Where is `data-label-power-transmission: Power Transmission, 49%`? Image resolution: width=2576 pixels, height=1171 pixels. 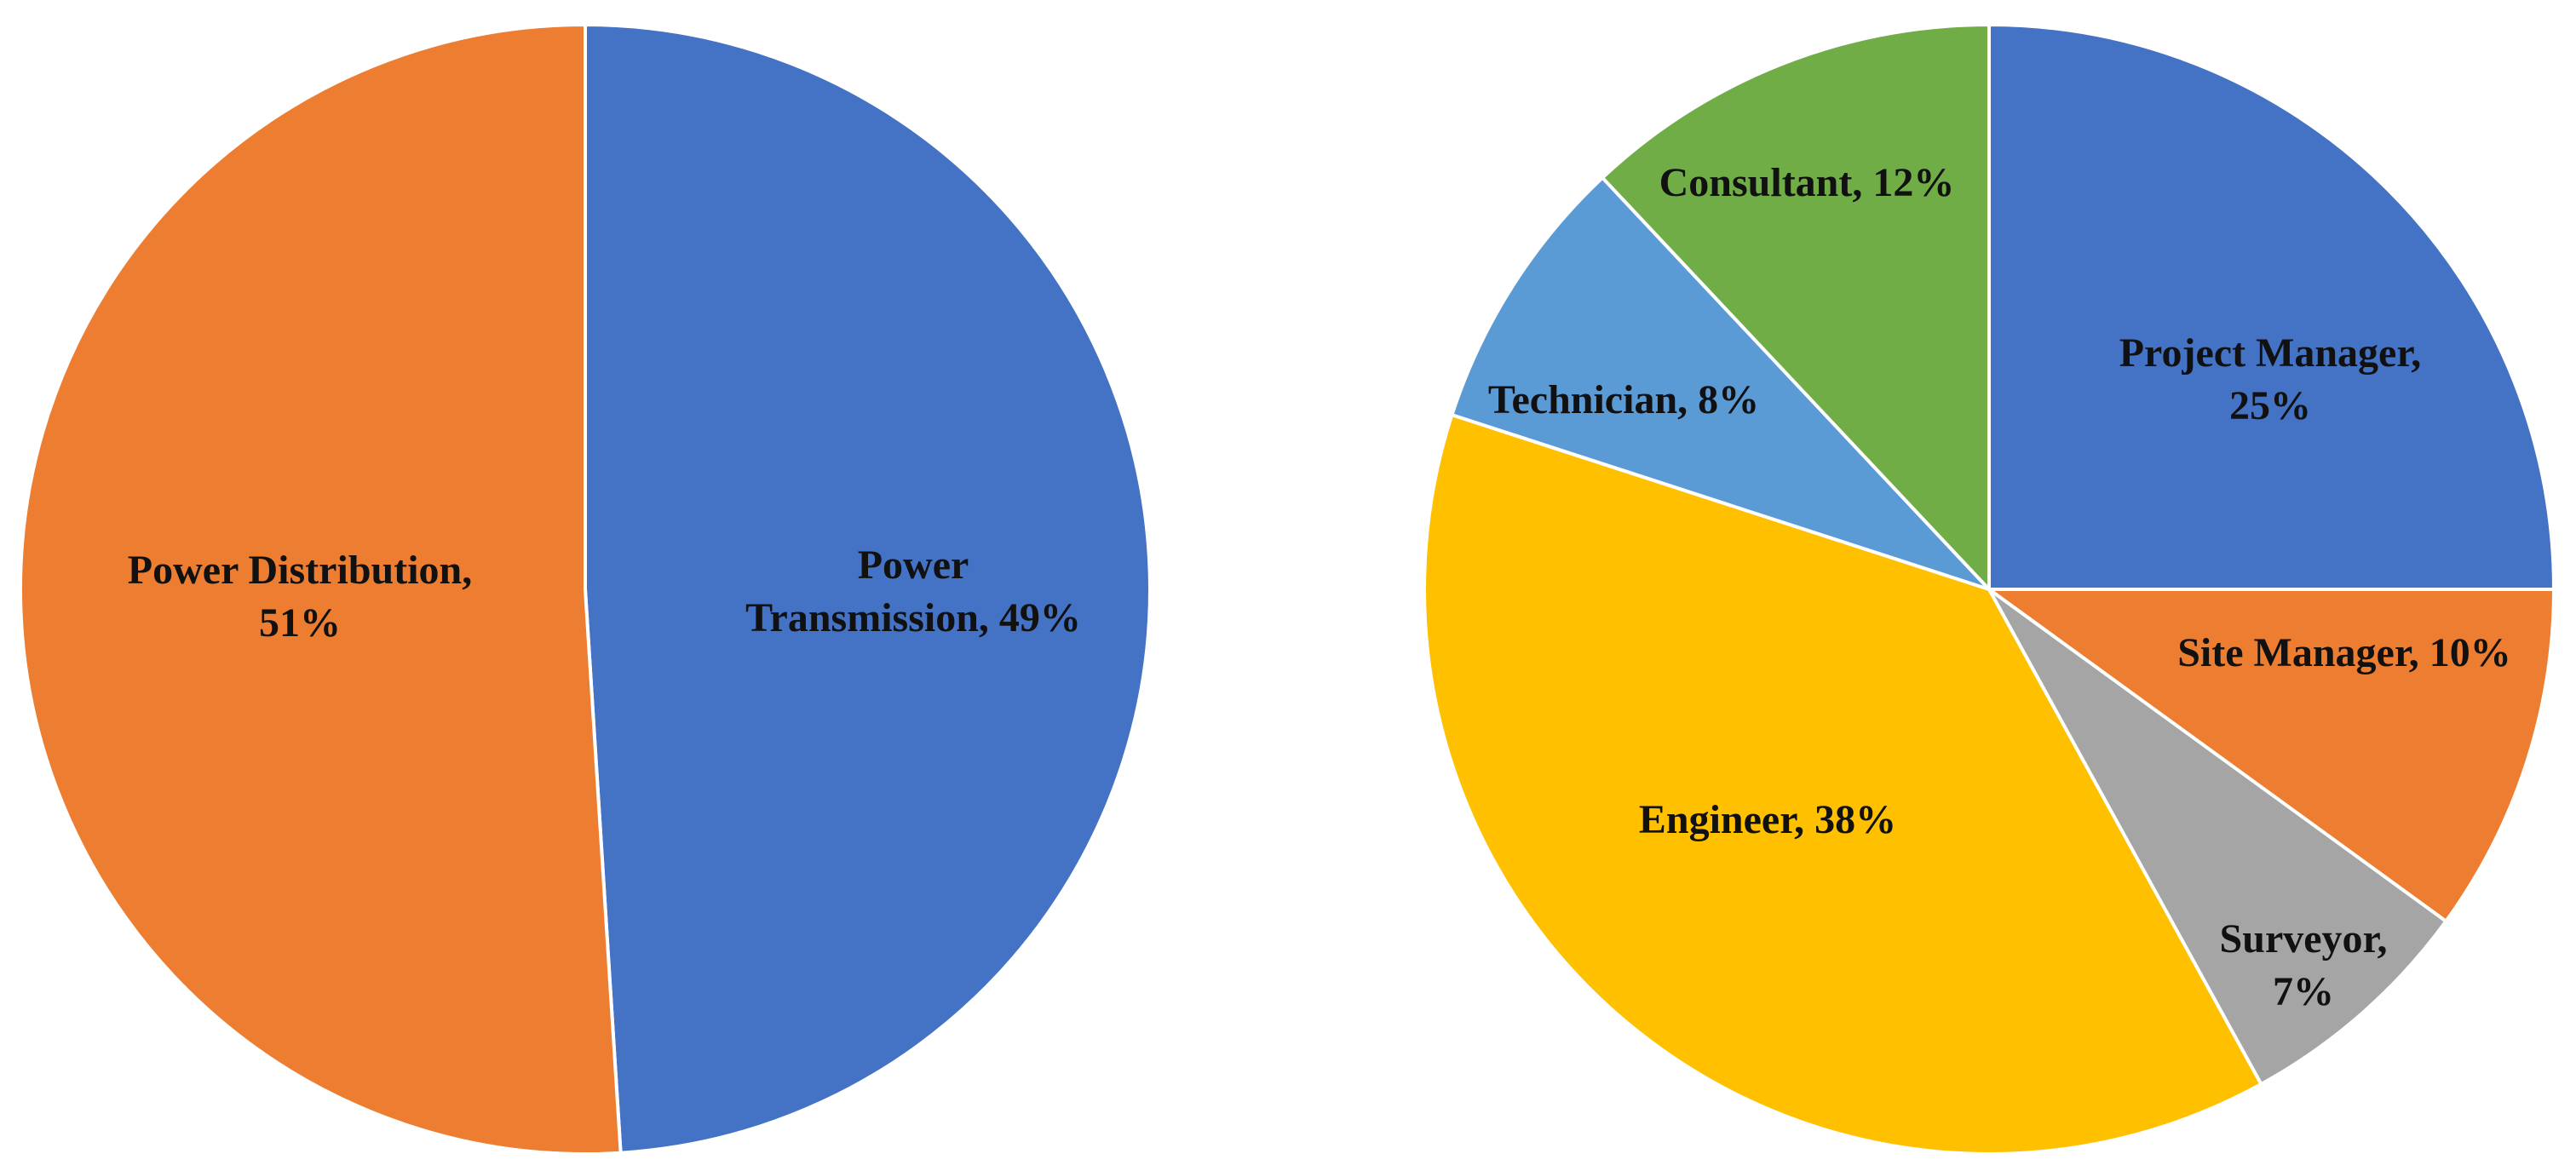
data-label-power-transmission: Power Transmission, 49% is located at coordinates (913, 591).